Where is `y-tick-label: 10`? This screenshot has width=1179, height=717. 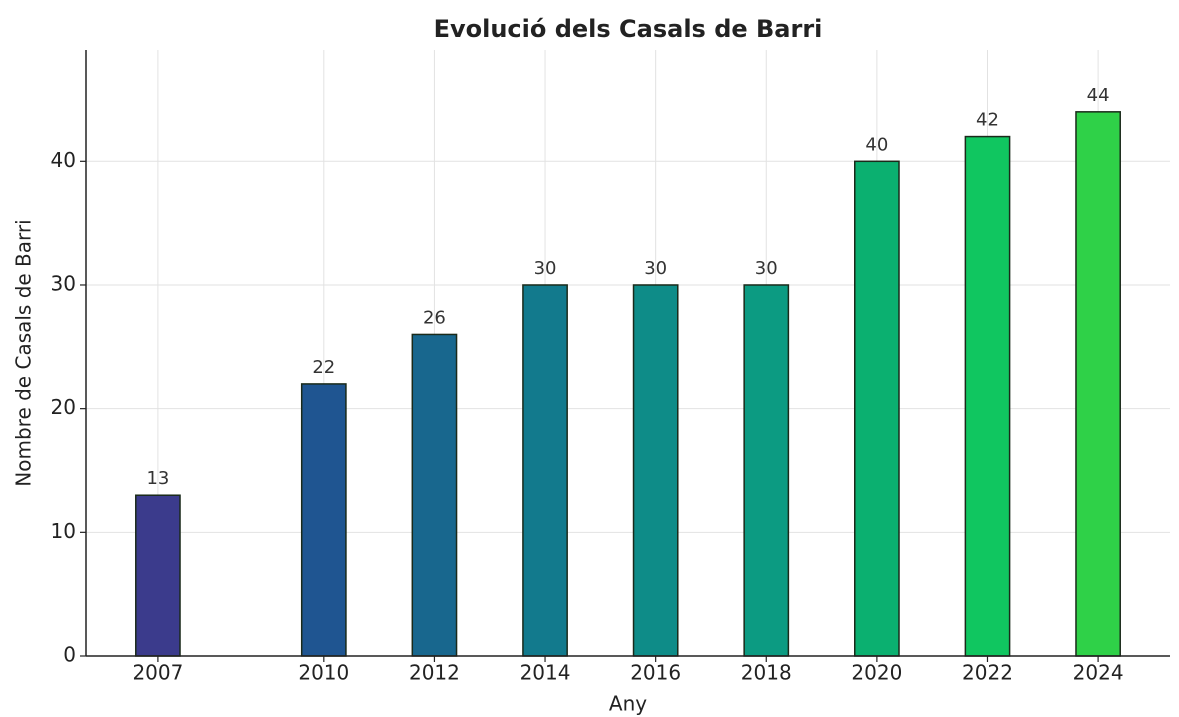
y-tick-label: 10 is located at coordinates (63, 531).